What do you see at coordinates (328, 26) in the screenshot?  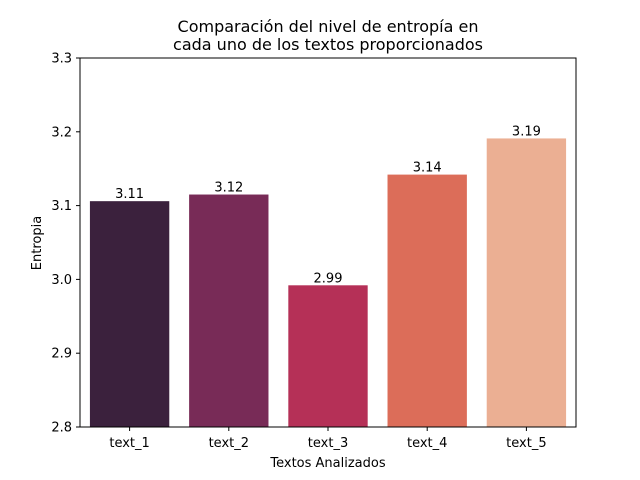 I see `chart-title-line-1: Comparación del nivel de entropía en` at bounding box center [328, 26].